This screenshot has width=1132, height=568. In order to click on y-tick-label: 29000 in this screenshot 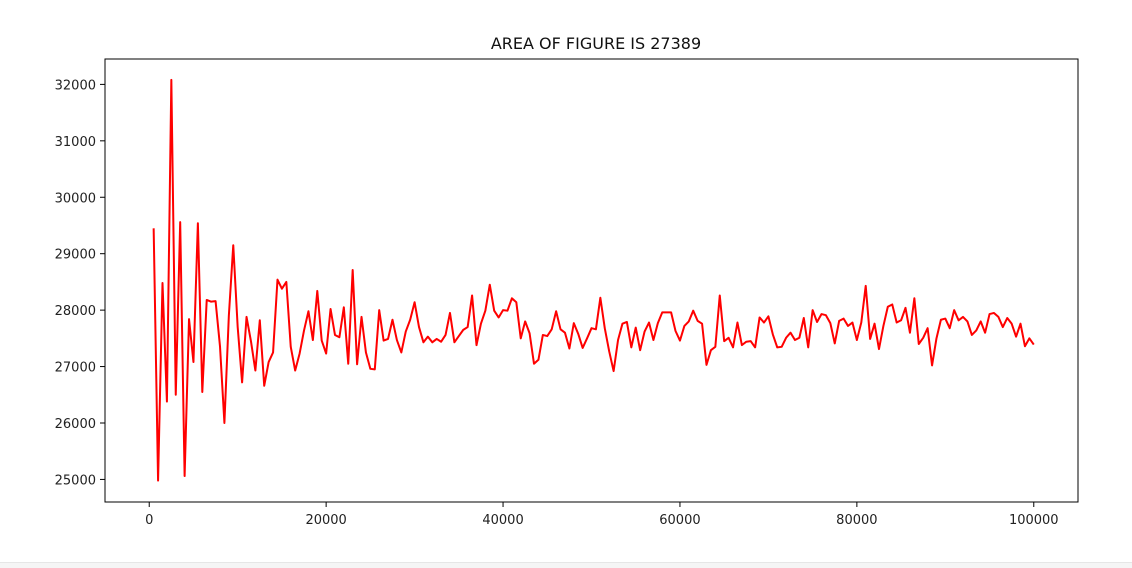, I will do `click(75, 255)`.